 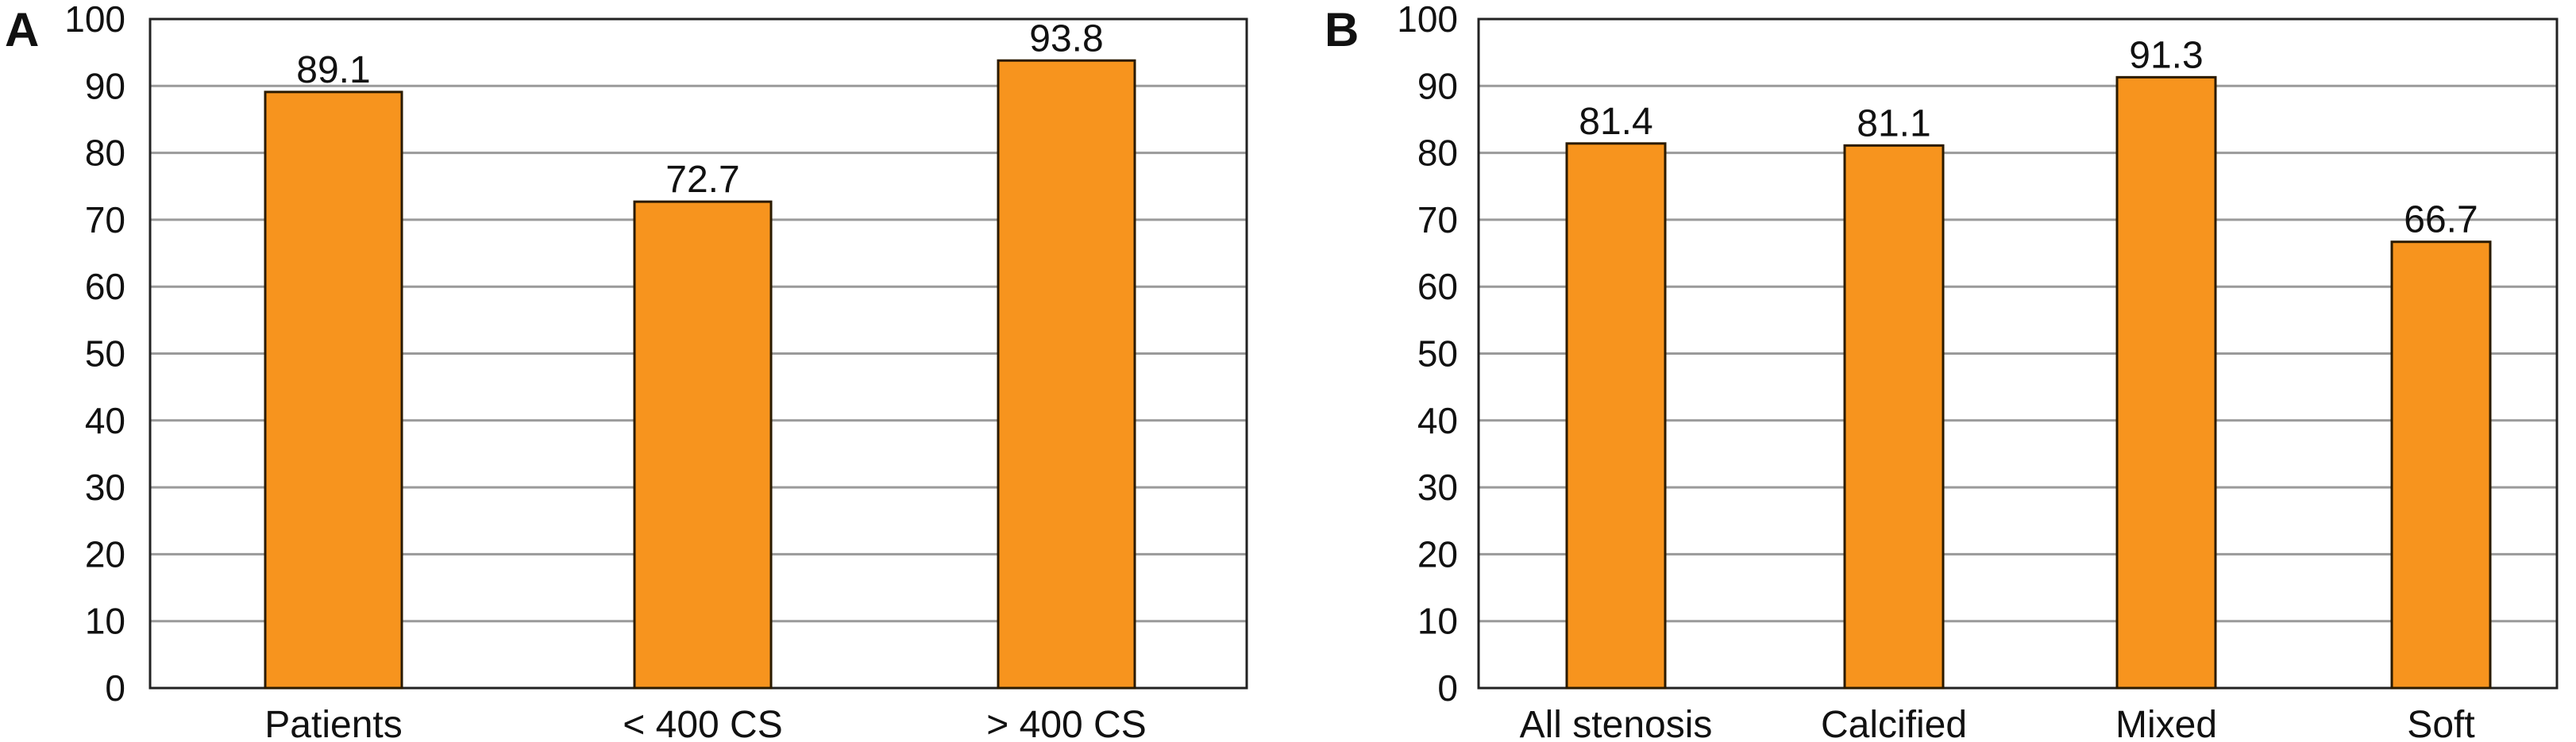 What do you see at coordinates (702, 180) in the screenshot?
I see `data-label: 72.7` at bounding box center [702, 180].